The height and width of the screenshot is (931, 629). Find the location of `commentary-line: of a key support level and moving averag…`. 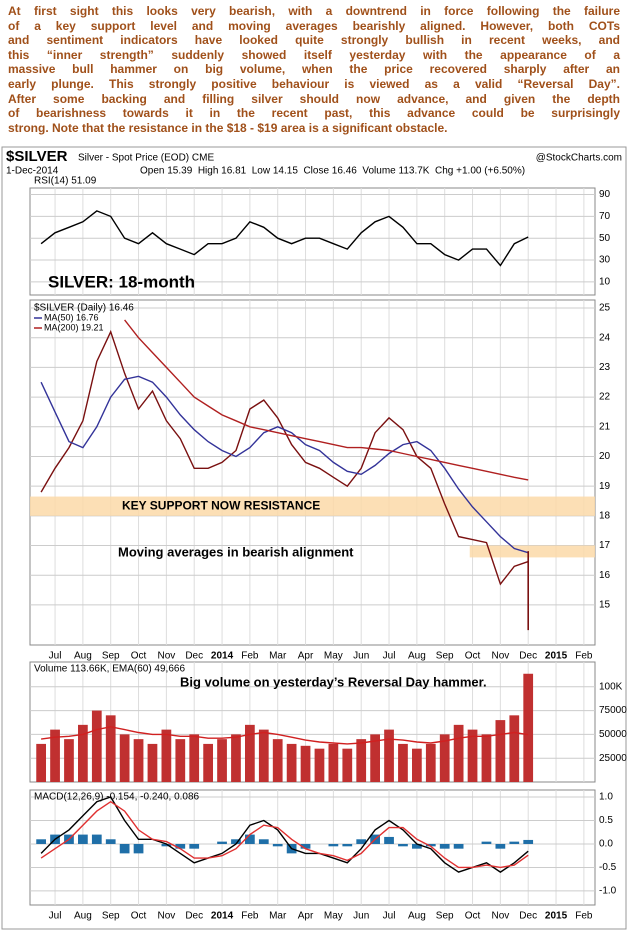

commentary-line: of a key support level and moving averag… is located at coordinates (314, 25).